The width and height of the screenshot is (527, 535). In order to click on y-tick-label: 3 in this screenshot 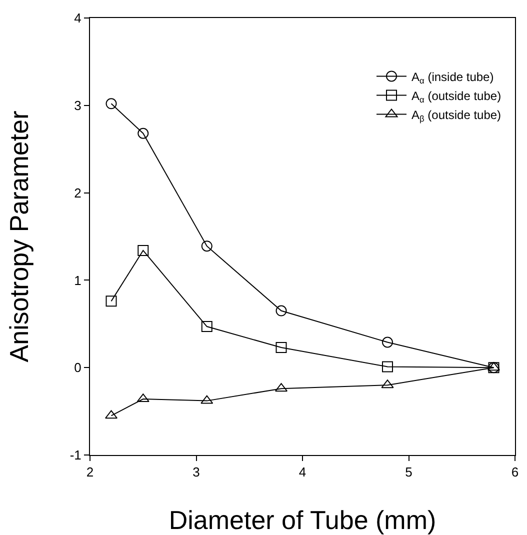, I will do `click(78, 105)`.